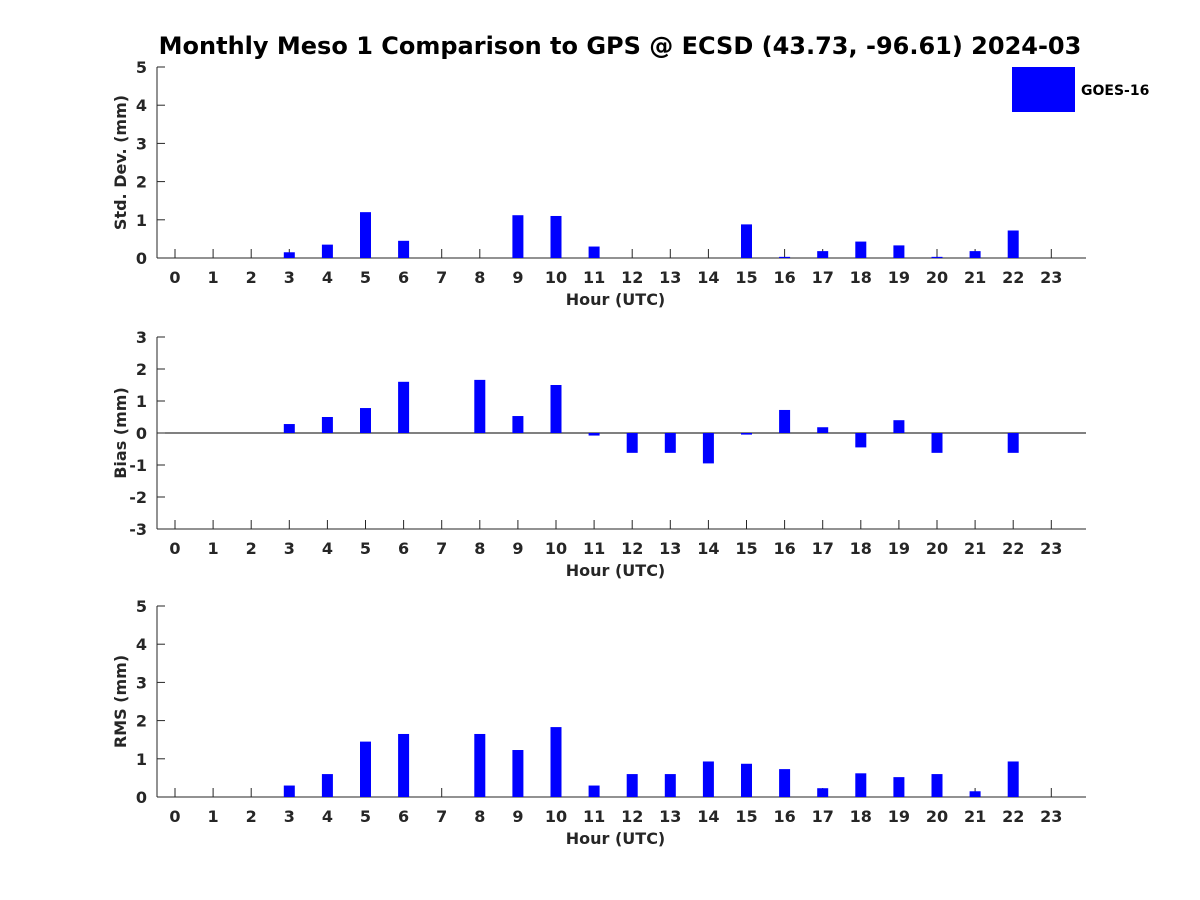 The width and height of the screenshot is (1200, 900). I want to click on legend-label: GOES-16, so click(1115, 91).